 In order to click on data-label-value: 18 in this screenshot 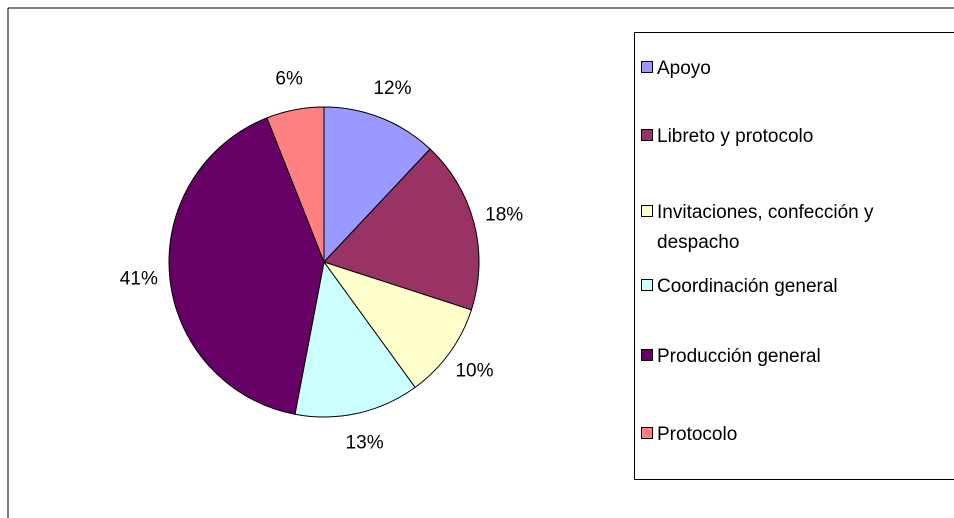, I will do `click(495, 215)`.